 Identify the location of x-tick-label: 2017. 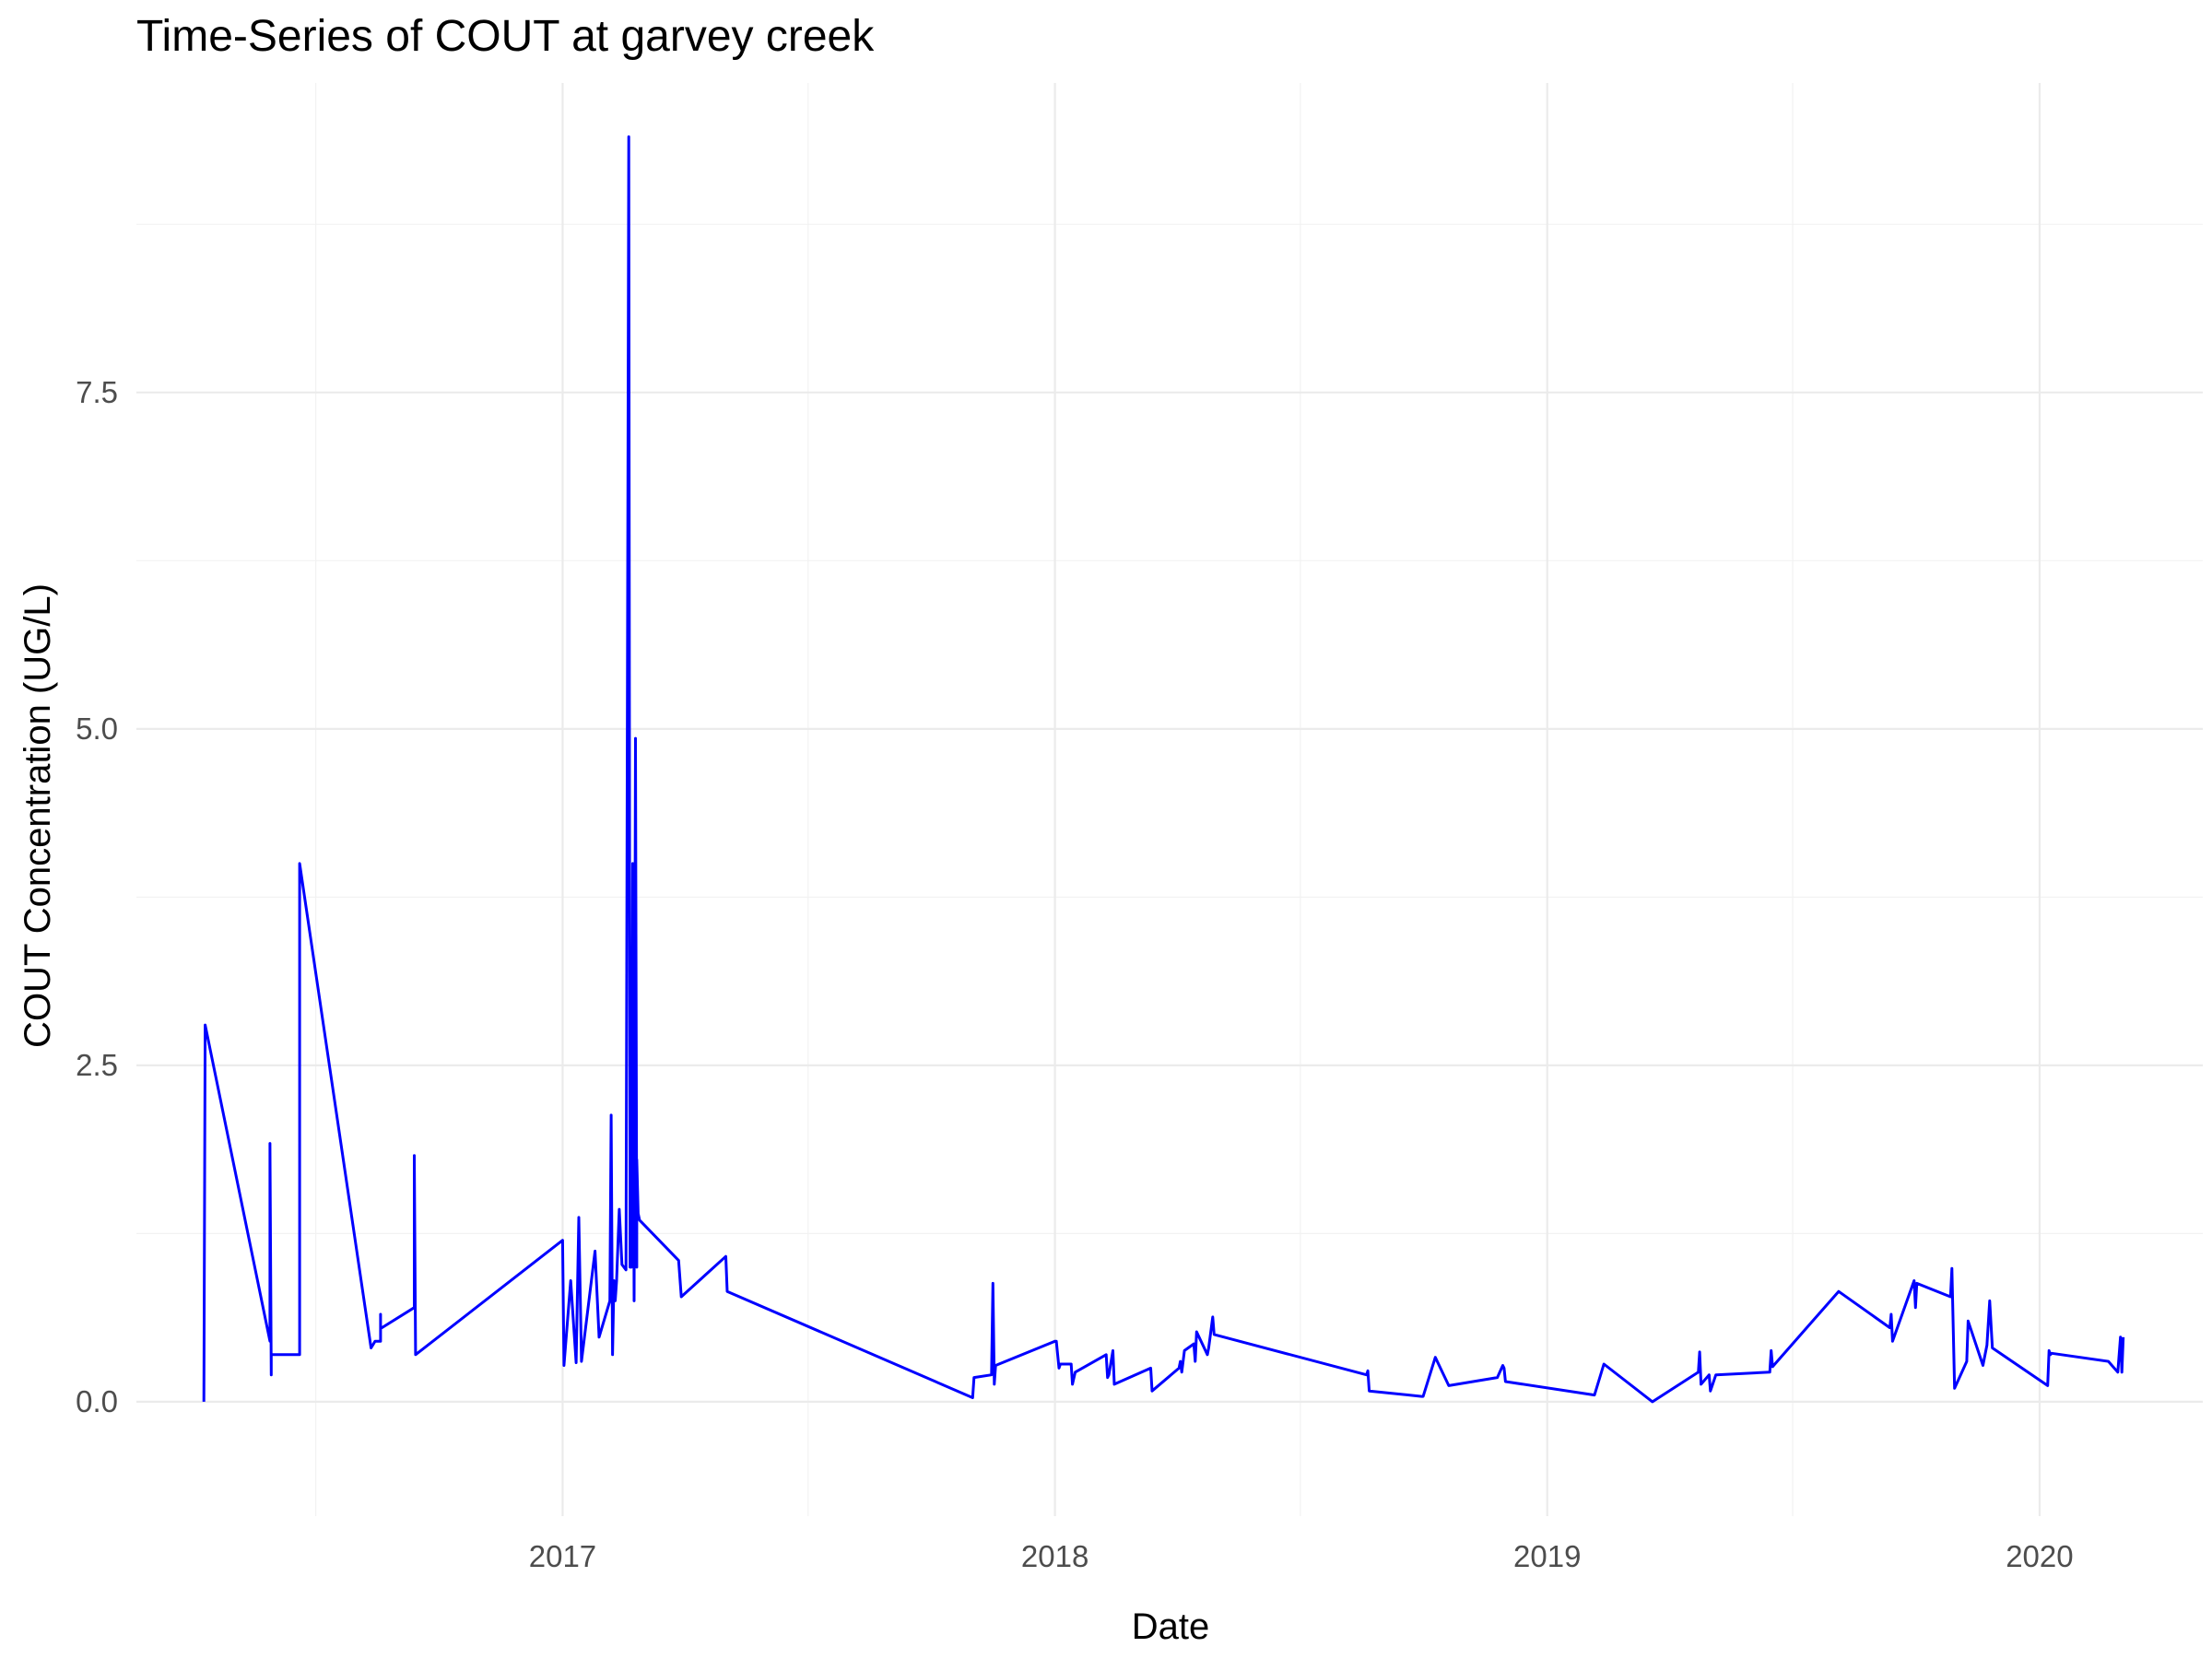
(562, 1556).